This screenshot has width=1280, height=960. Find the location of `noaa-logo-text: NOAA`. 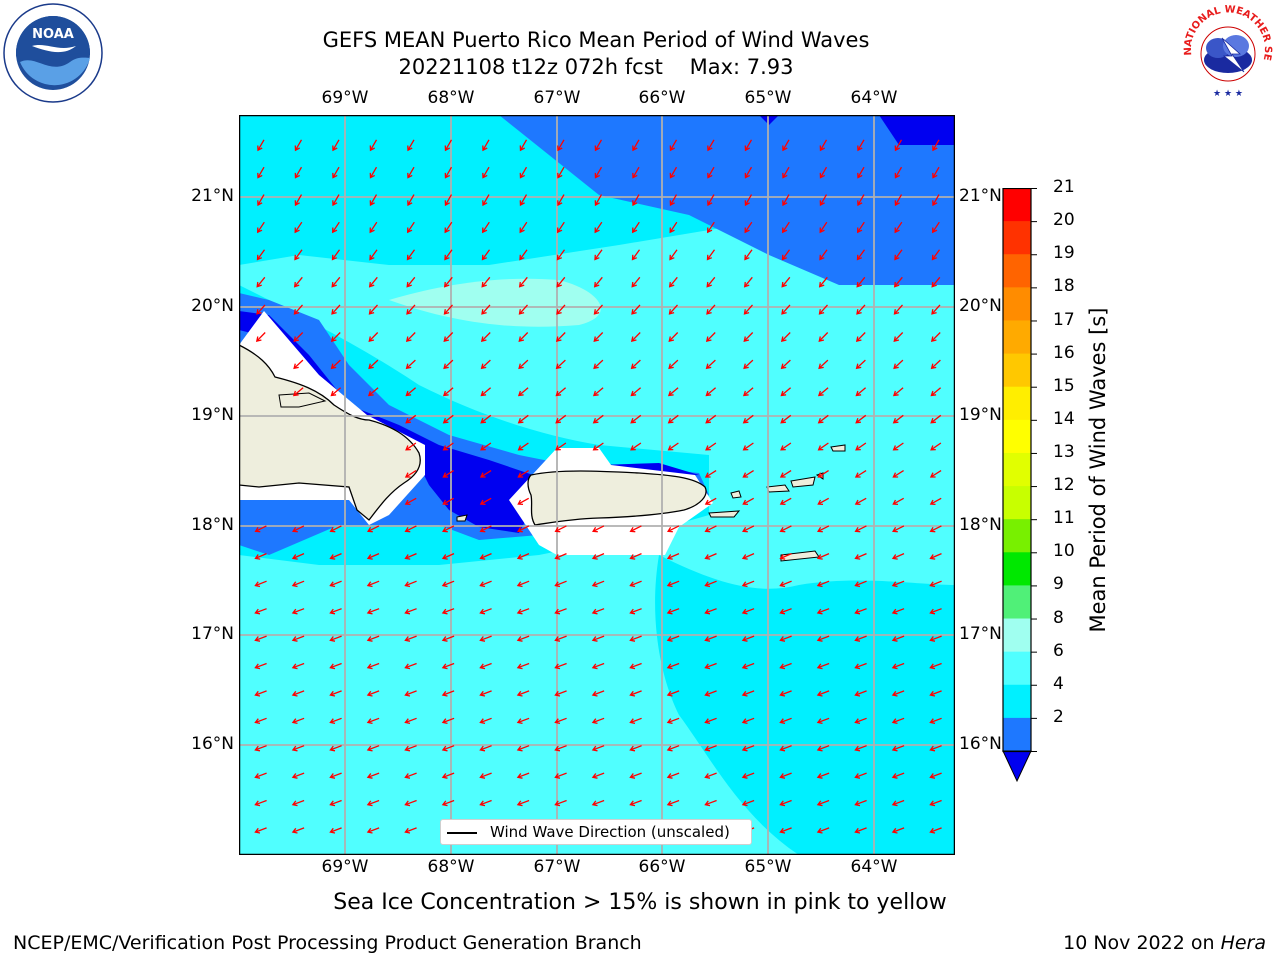

noaa-logo-text: NOAA is located at coordinates (53, 34).